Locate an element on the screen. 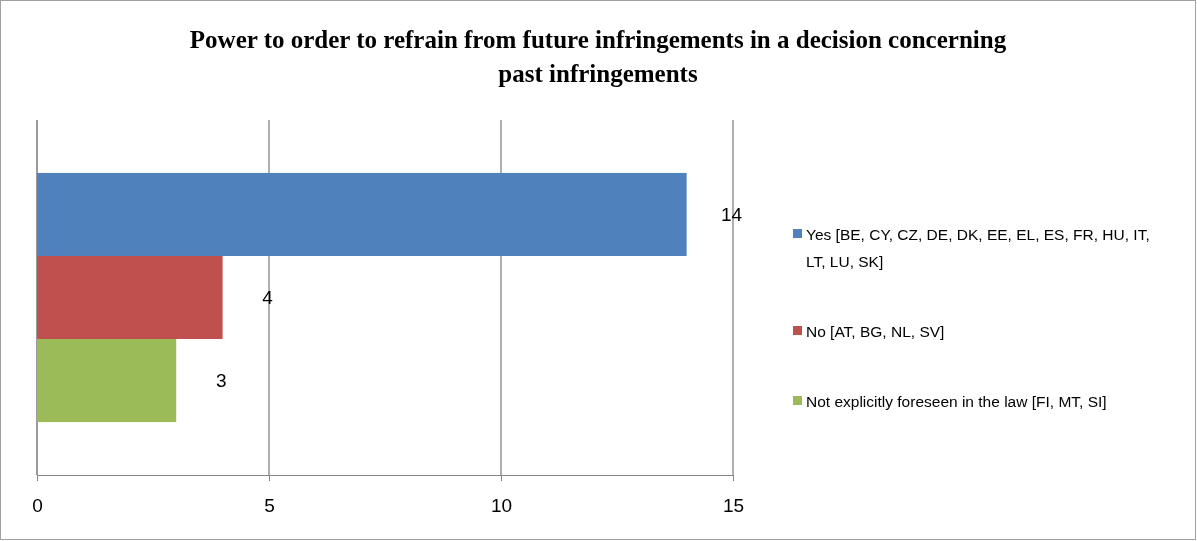 Image resolution: width=1197 pixels, height=541 pixels. x-tick-label: 10 is located at coordinates (501, 506).